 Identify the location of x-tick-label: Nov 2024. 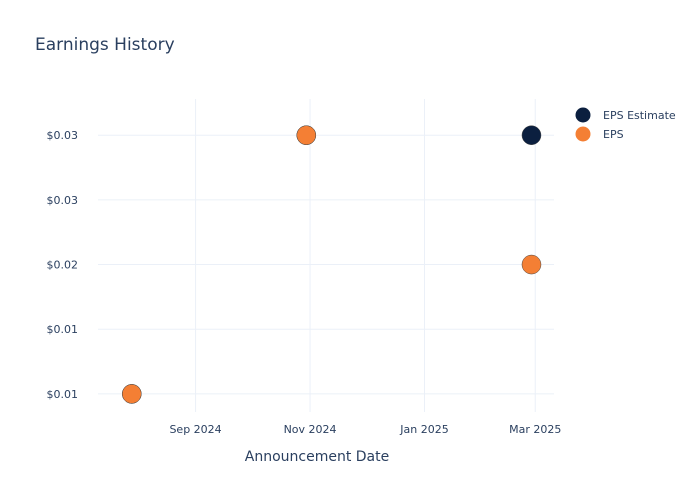
(310, 429).